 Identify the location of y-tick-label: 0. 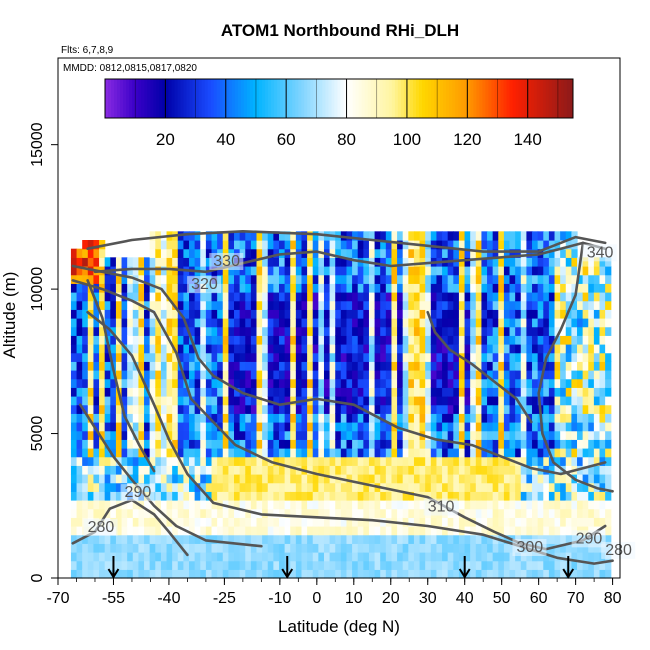
(37, 577).